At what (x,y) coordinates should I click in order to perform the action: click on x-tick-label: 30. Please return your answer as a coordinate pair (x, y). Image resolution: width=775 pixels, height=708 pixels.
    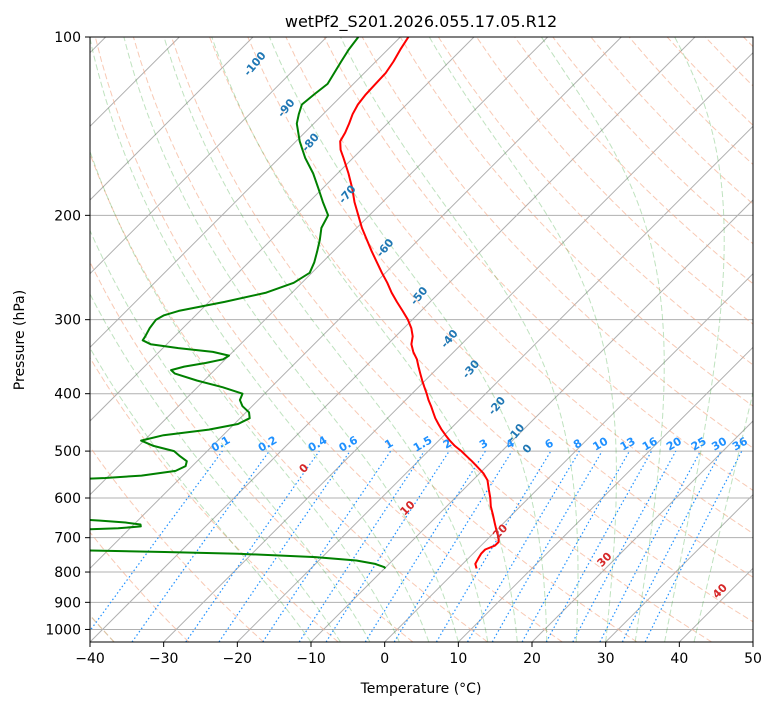
    Looking at the image, I should click on (606, 659).